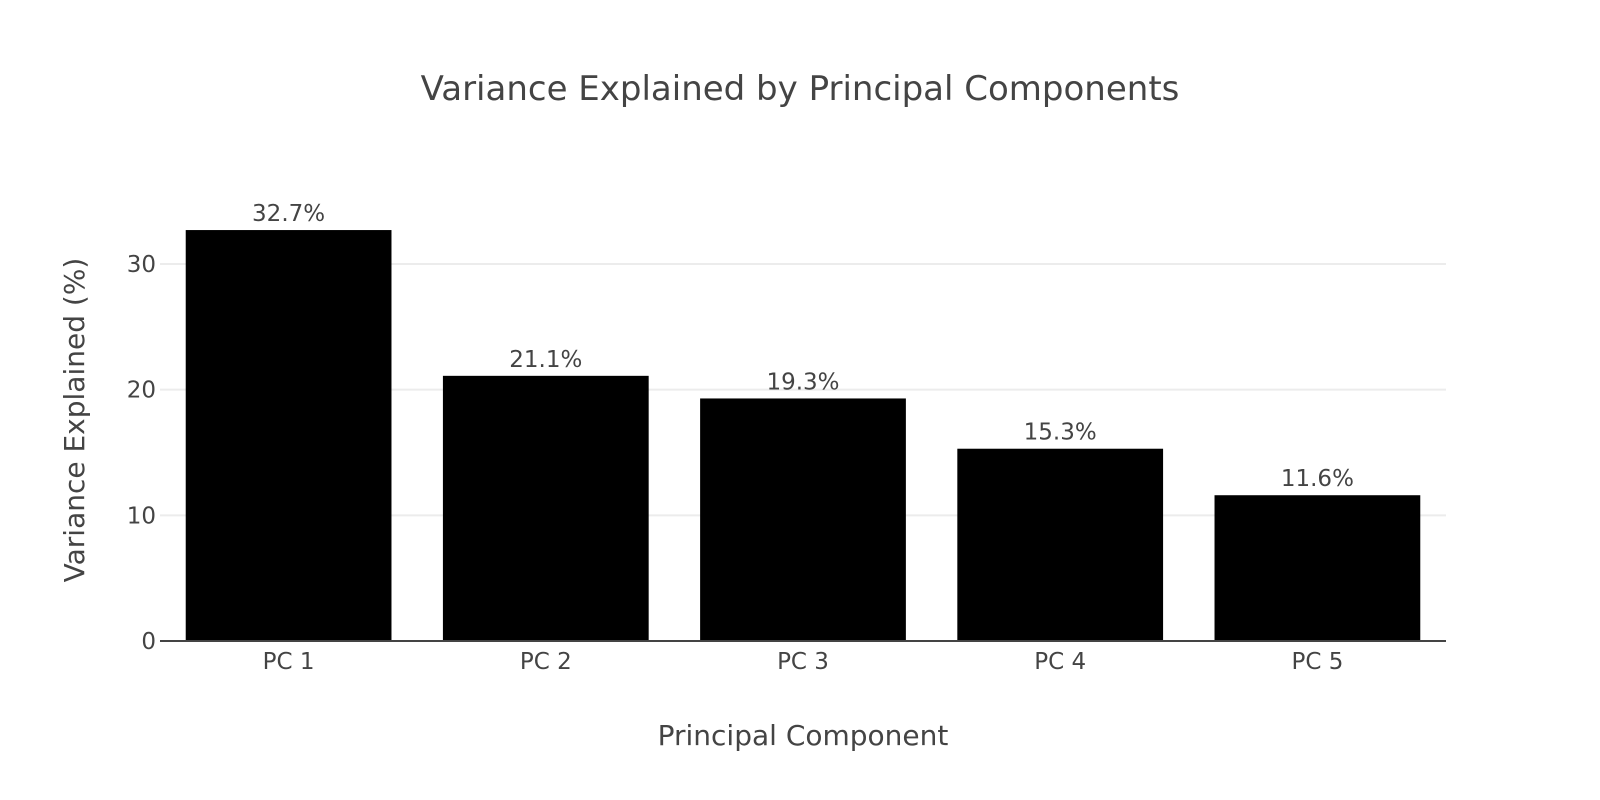 The width and height of the screenshot is (1600, 800). What do you see at coordinates (545, 360) in the screenshot?
I see `bar-data-label: 21.1%` at bounding box center [545, 360].